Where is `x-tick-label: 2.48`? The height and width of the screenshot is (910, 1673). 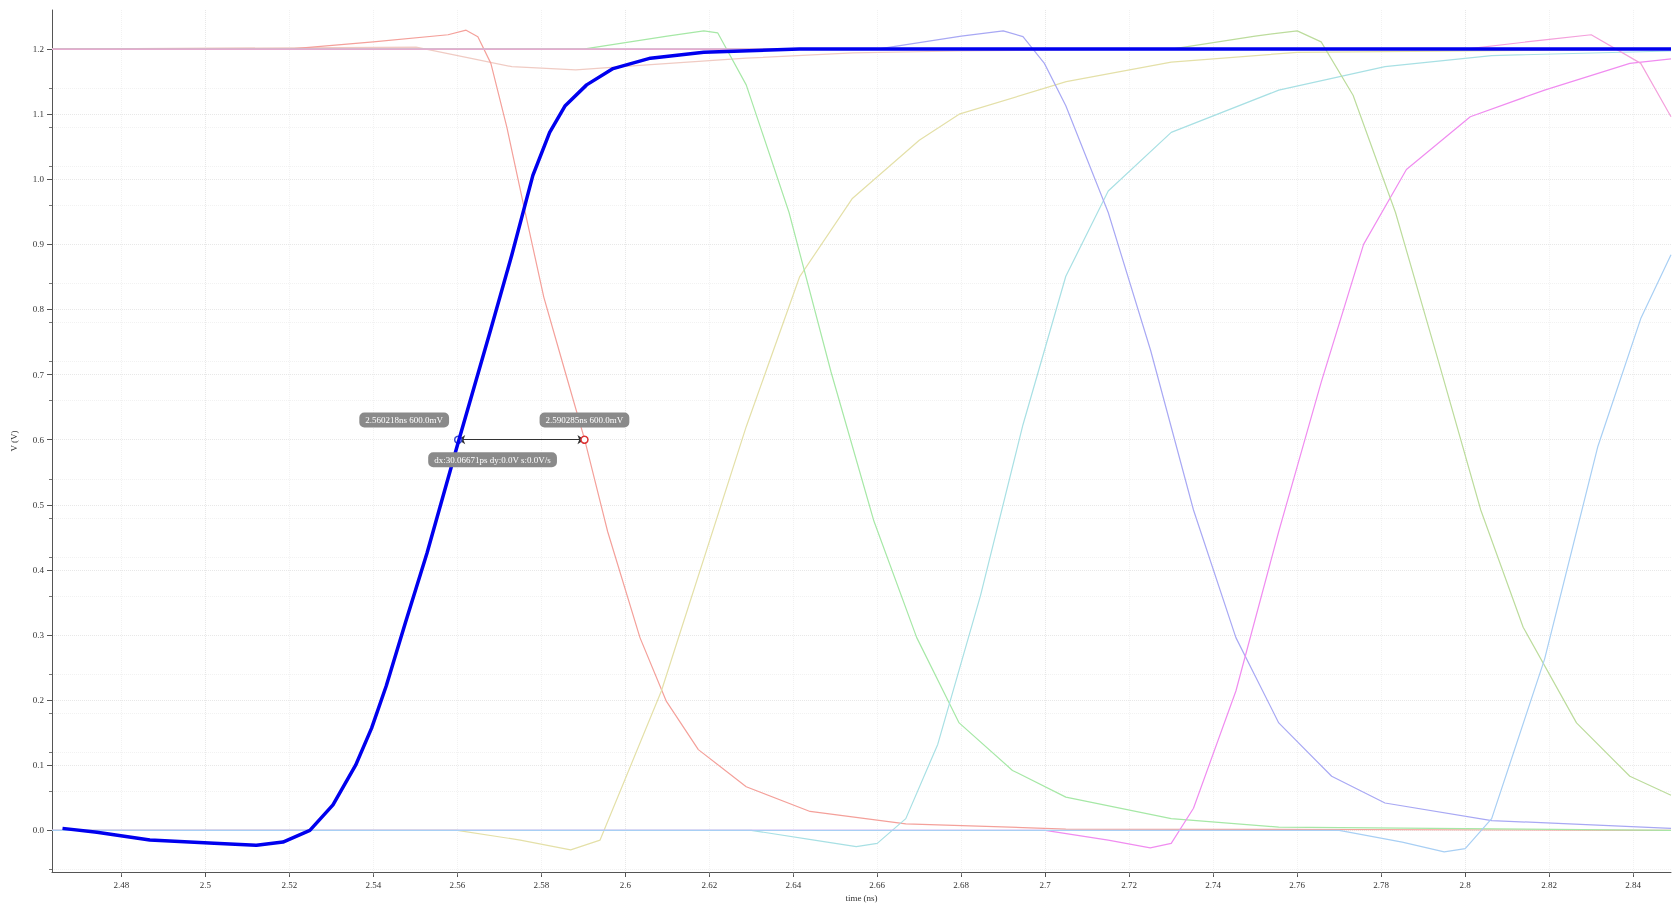 x-tick-label: 2.48 is located at coordinates (121, 884).